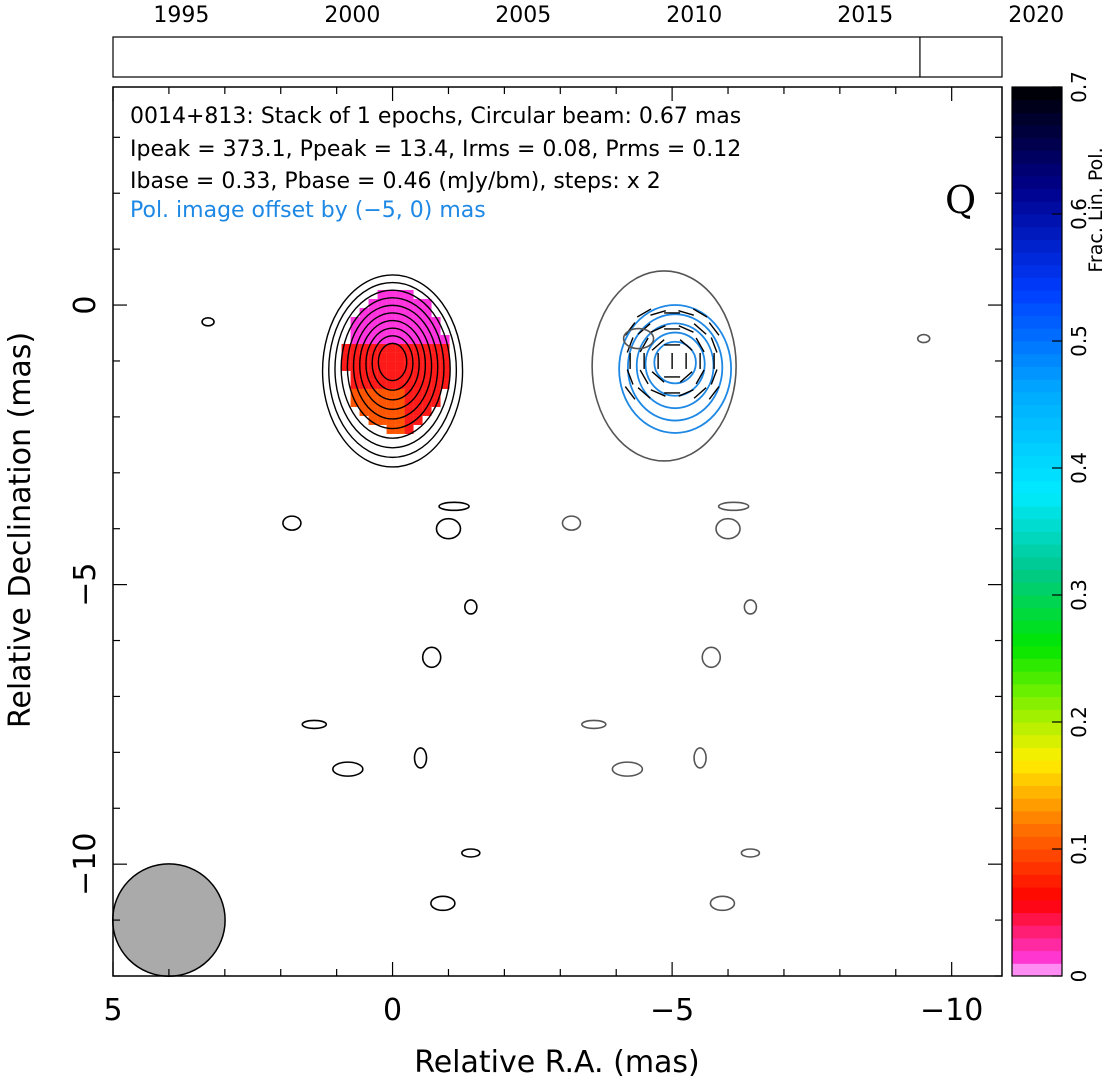 The height and width of the screenshot is (1085, 1111). Describe the element at coordinates (1059, 527) in the screenshot. I see `colorbar: 0 0.1 0.2 0.3 0.4 0.5 0.6 0.7 Frac. Lin. Pol.` at that location.